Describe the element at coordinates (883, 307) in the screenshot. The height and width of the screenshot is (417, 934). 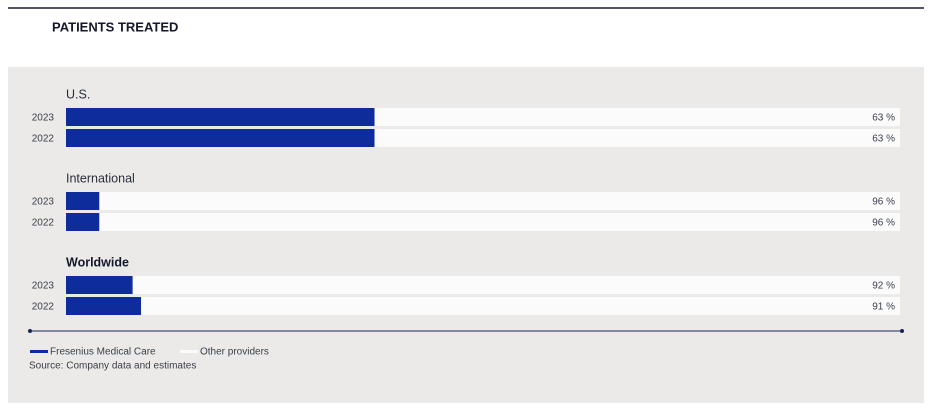
I see `value-label: 91 %` at that location.